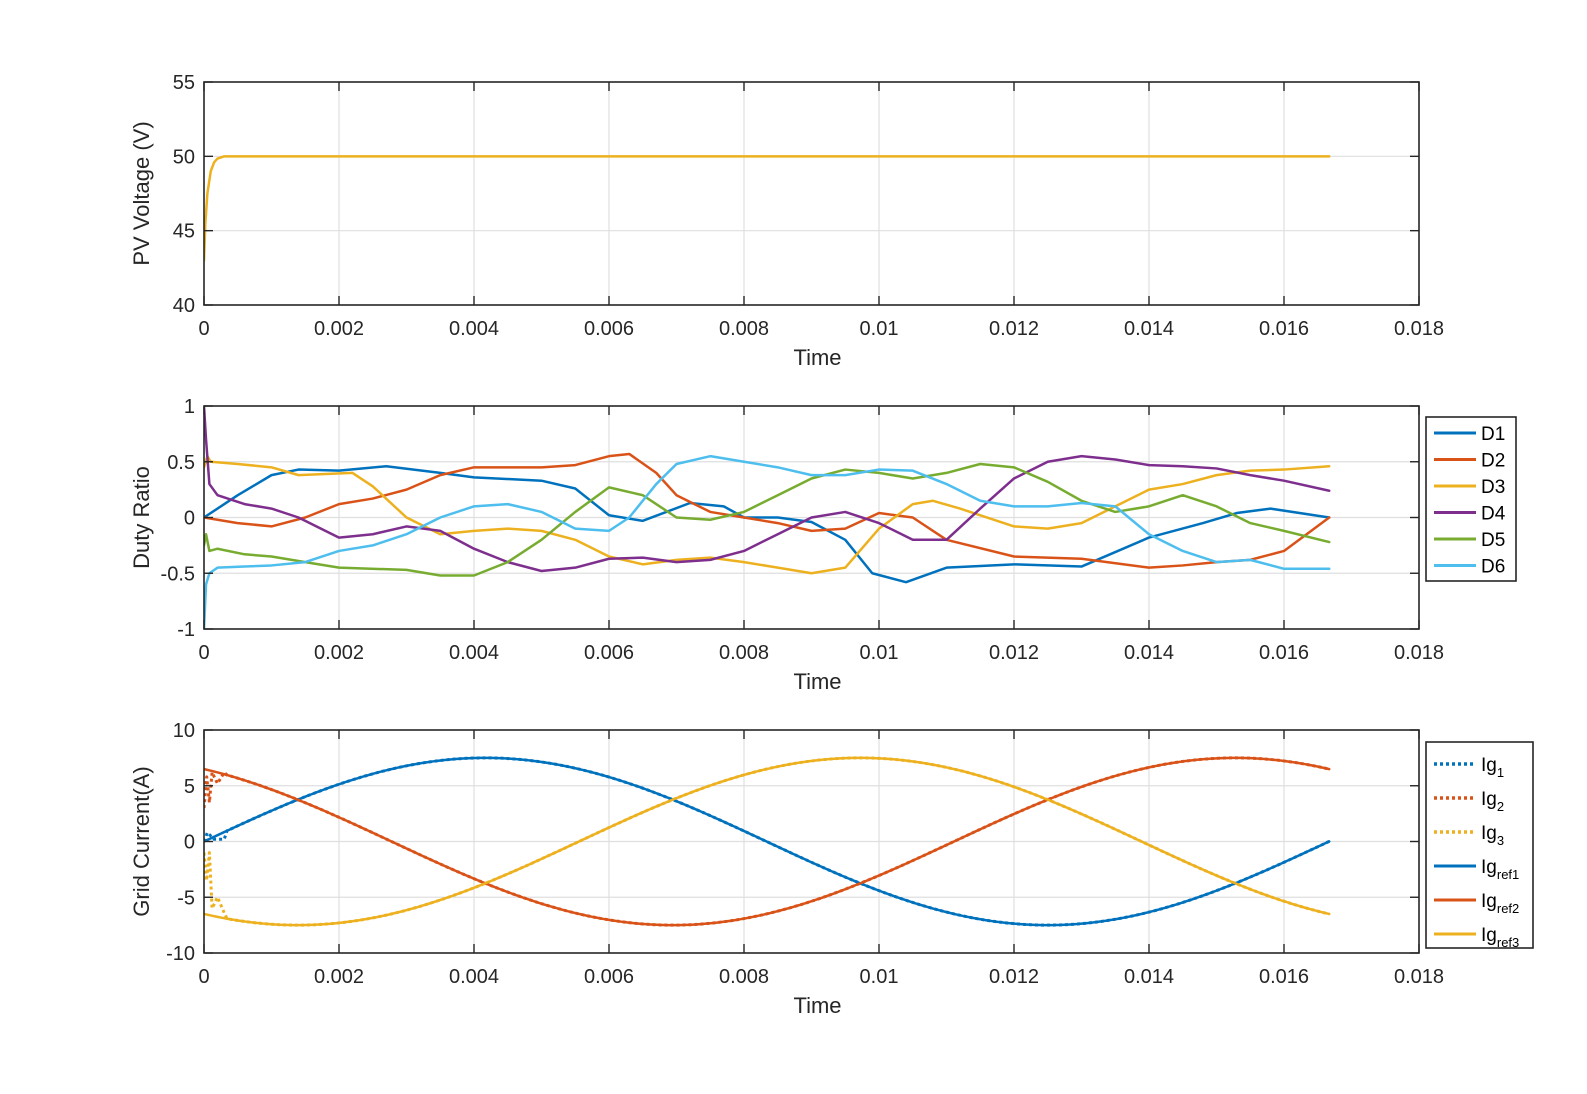 The height and width of the screenshot is (1094, 1587). What do you see at coordinates (1500, 937) in the screenshot?
I see `grid-current-legend-label: Igref3` at bounding box center [1500, 937].